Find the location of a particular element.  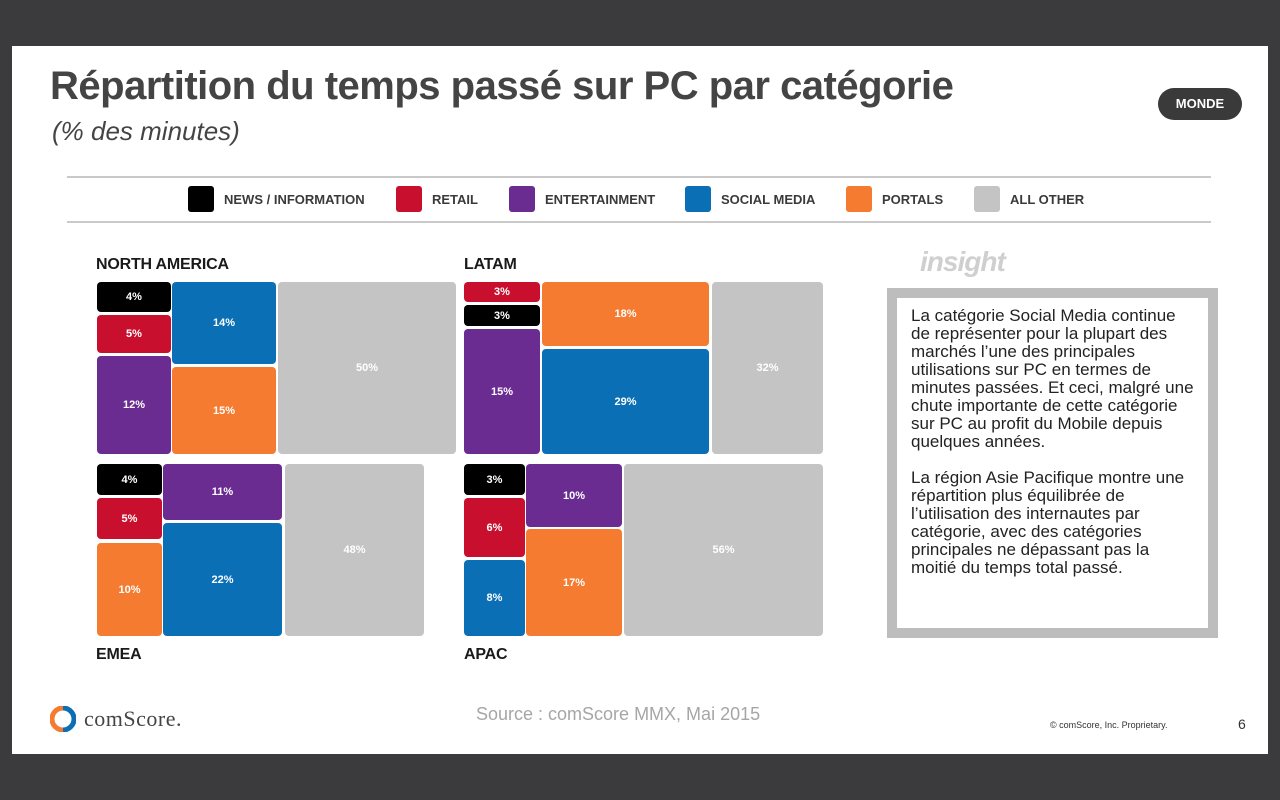

tile-apac-all-other: 56% is located at coordinates (723, 550).